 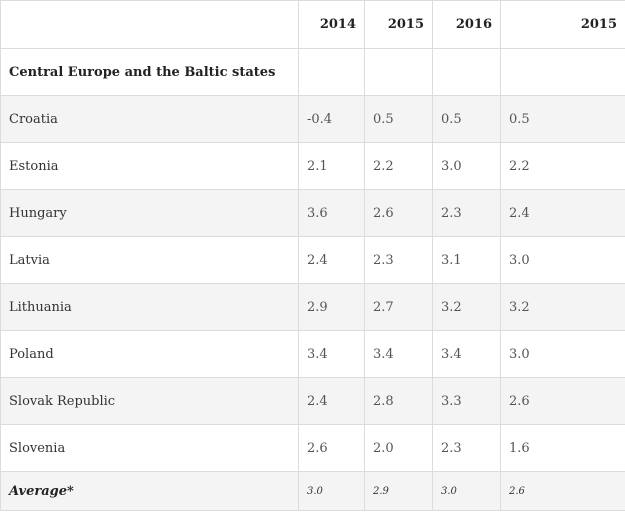 I want to click on country-cell: Slovenia, so click(x=149, y=448).